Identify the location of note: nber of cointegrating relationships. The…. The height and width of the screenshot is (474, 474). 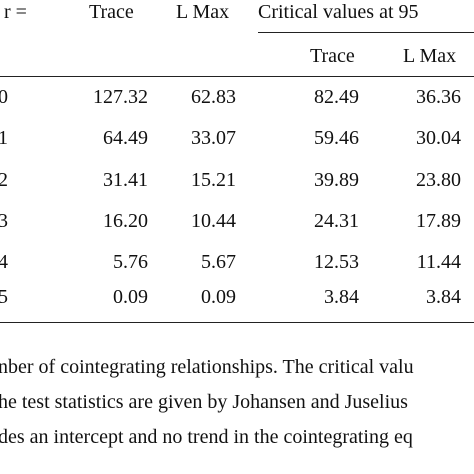
(207, 367).